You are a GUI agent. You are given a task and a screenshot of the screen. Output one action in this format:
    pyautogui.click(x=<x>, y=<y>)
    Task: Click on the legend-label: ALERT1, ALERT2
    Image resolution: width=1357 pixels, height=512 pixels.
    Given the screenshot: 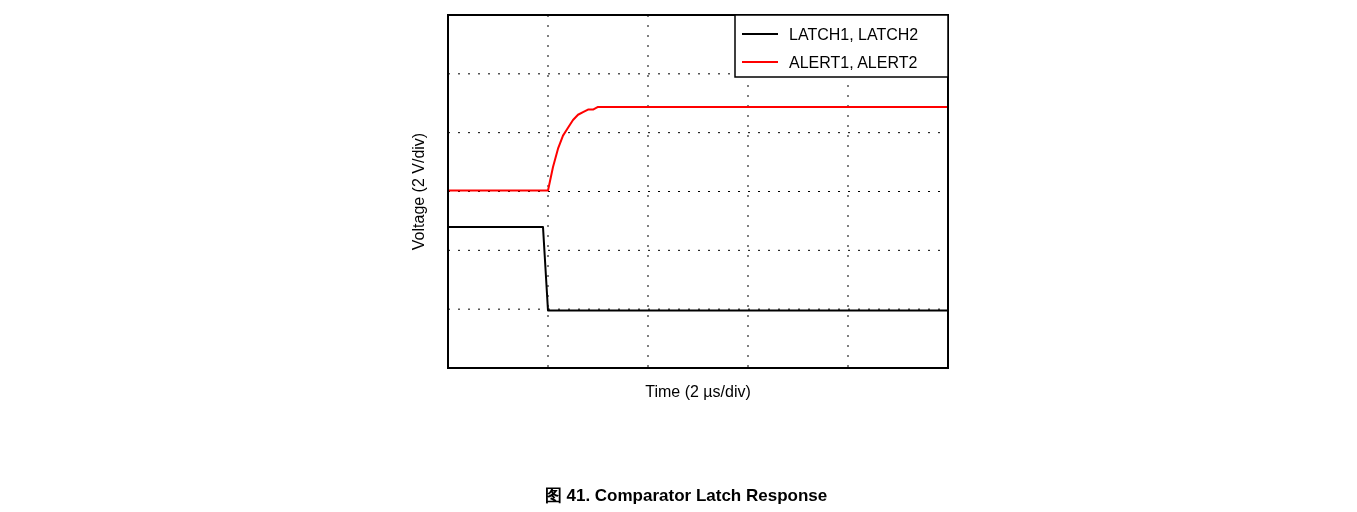 What is the action you would take?
    pyautogui.click(x=853, y=62)
    